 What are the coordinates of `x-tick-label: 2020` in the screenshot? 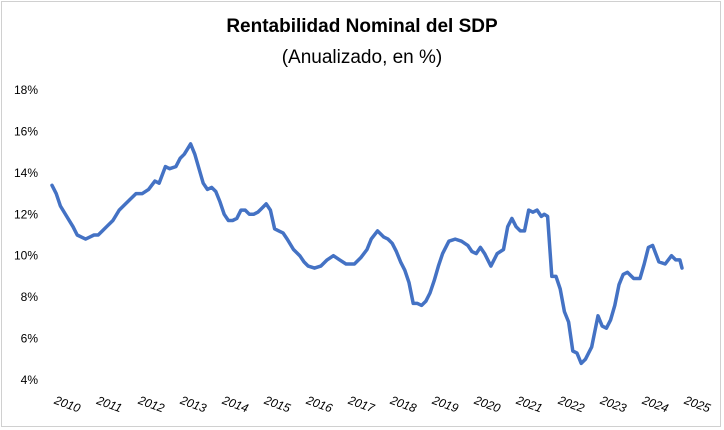 It's located at (486, 404).